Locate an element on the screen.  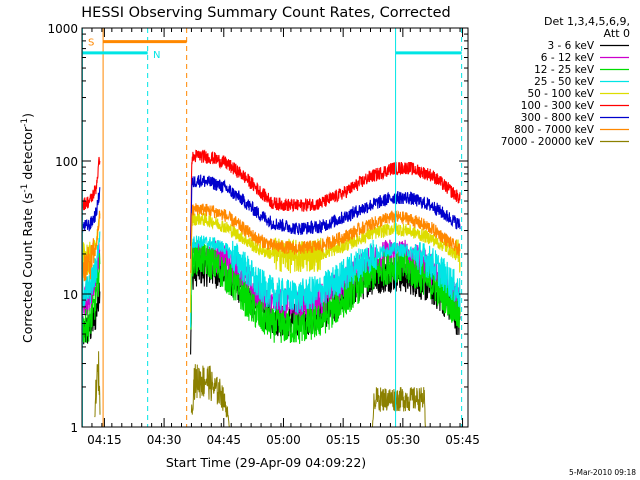
y-label-mid: detector is located at coordinates (27, 155).